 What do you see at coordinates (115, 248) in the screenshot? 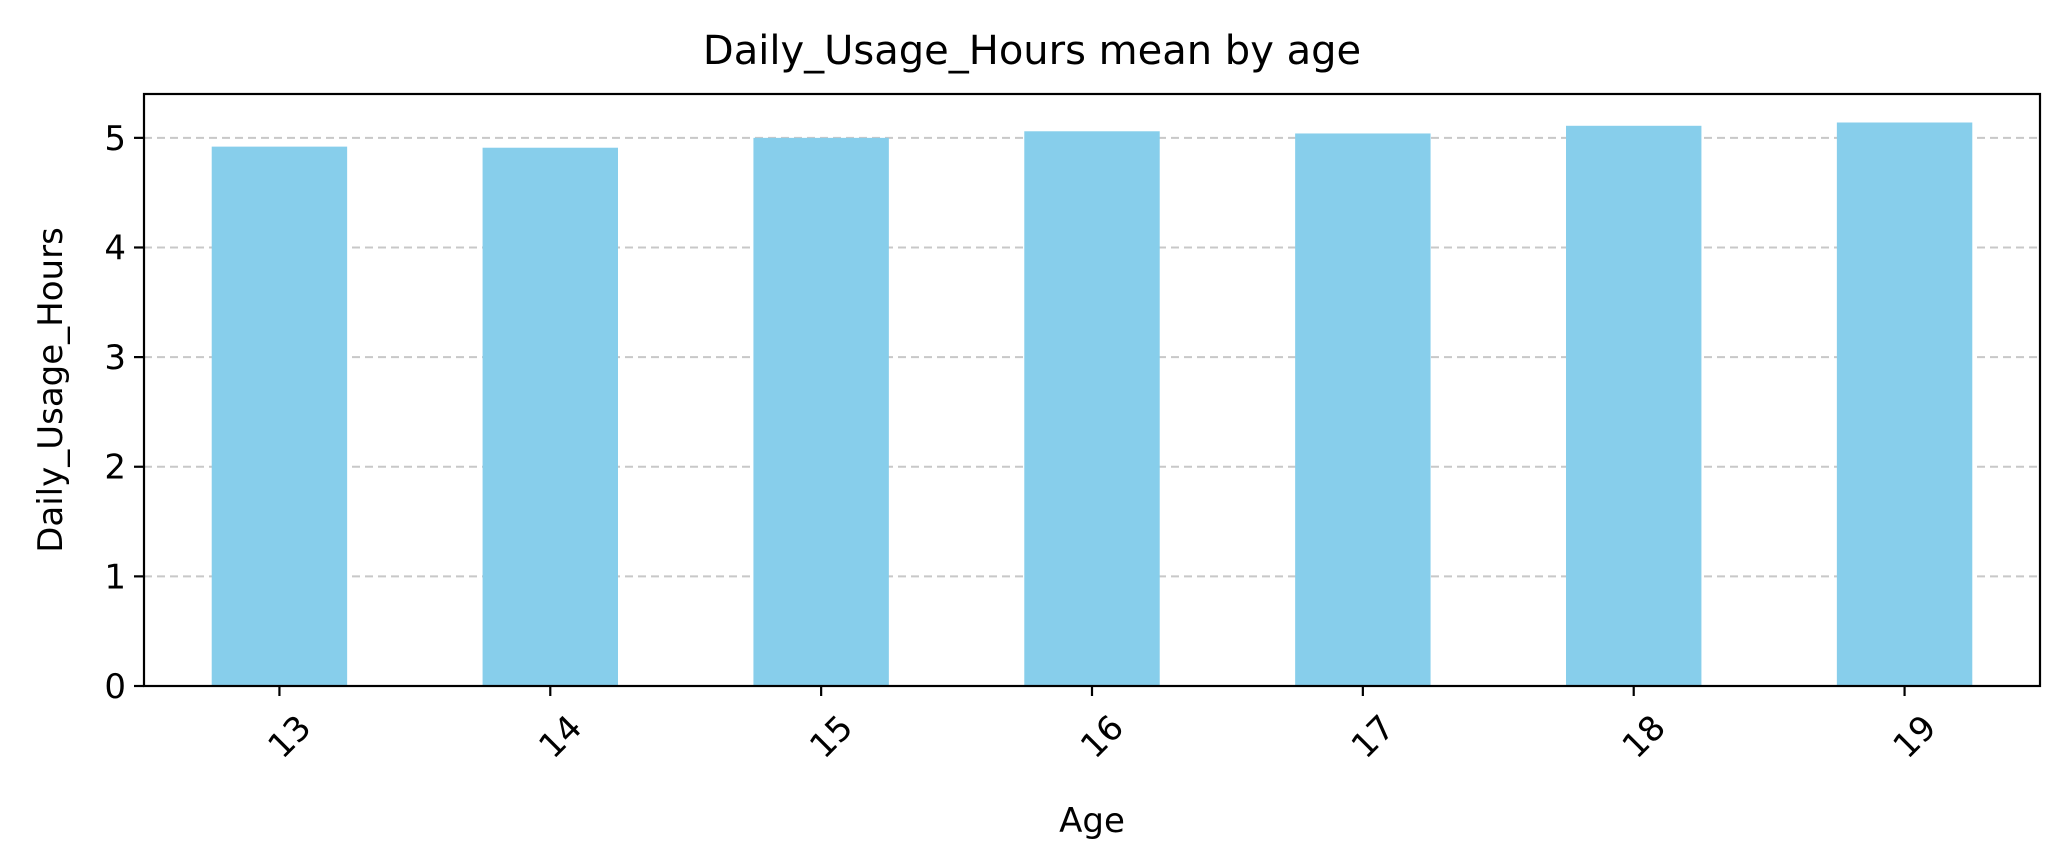
I see `y-tick-label-4: 4` at bounding box center [115, 248].